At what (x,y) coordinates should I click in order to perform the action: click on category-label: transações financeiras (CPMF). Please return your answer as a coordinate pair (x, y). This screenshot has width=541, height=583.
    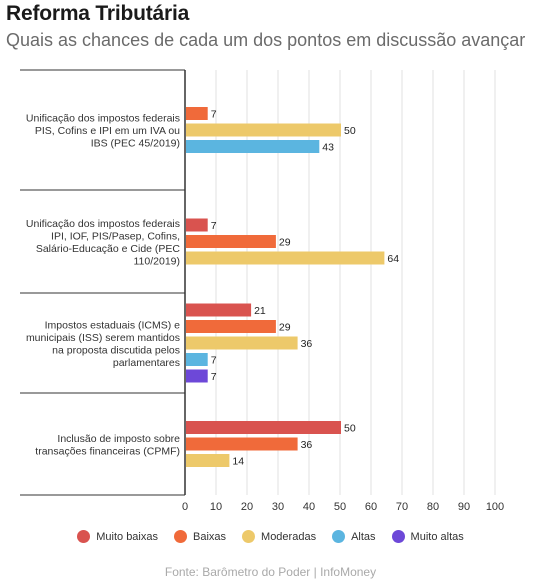
    Looking at the image, I should click on (107, 451).